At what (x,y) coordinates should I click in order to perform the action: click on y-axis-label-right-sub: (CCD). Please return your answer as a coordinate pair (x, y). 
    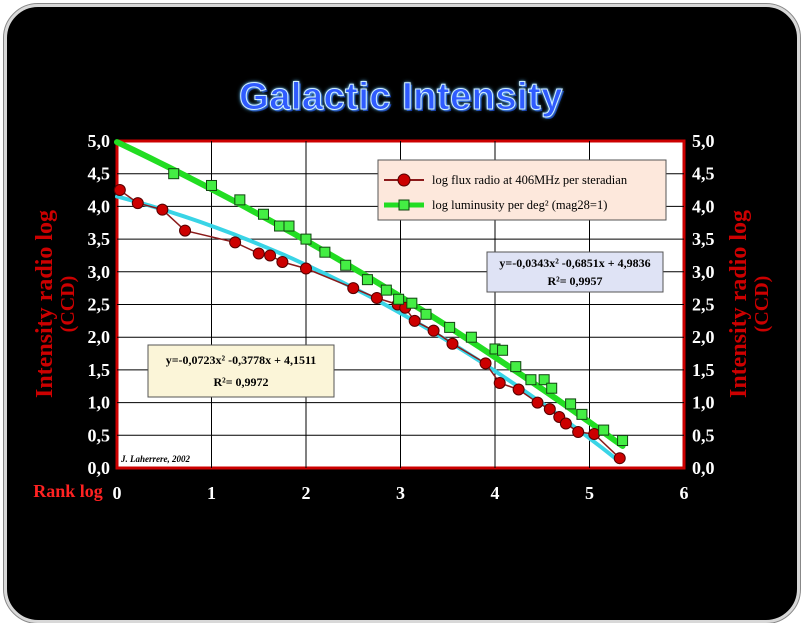
    Looking at the image, I should click on (762, 304).